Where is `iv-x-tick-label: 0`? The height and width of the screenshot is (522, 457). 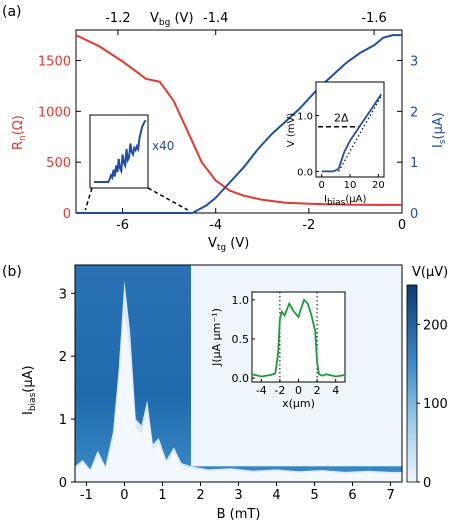
iv-x-tick-label: 0 is located at coordinates (321, 185).